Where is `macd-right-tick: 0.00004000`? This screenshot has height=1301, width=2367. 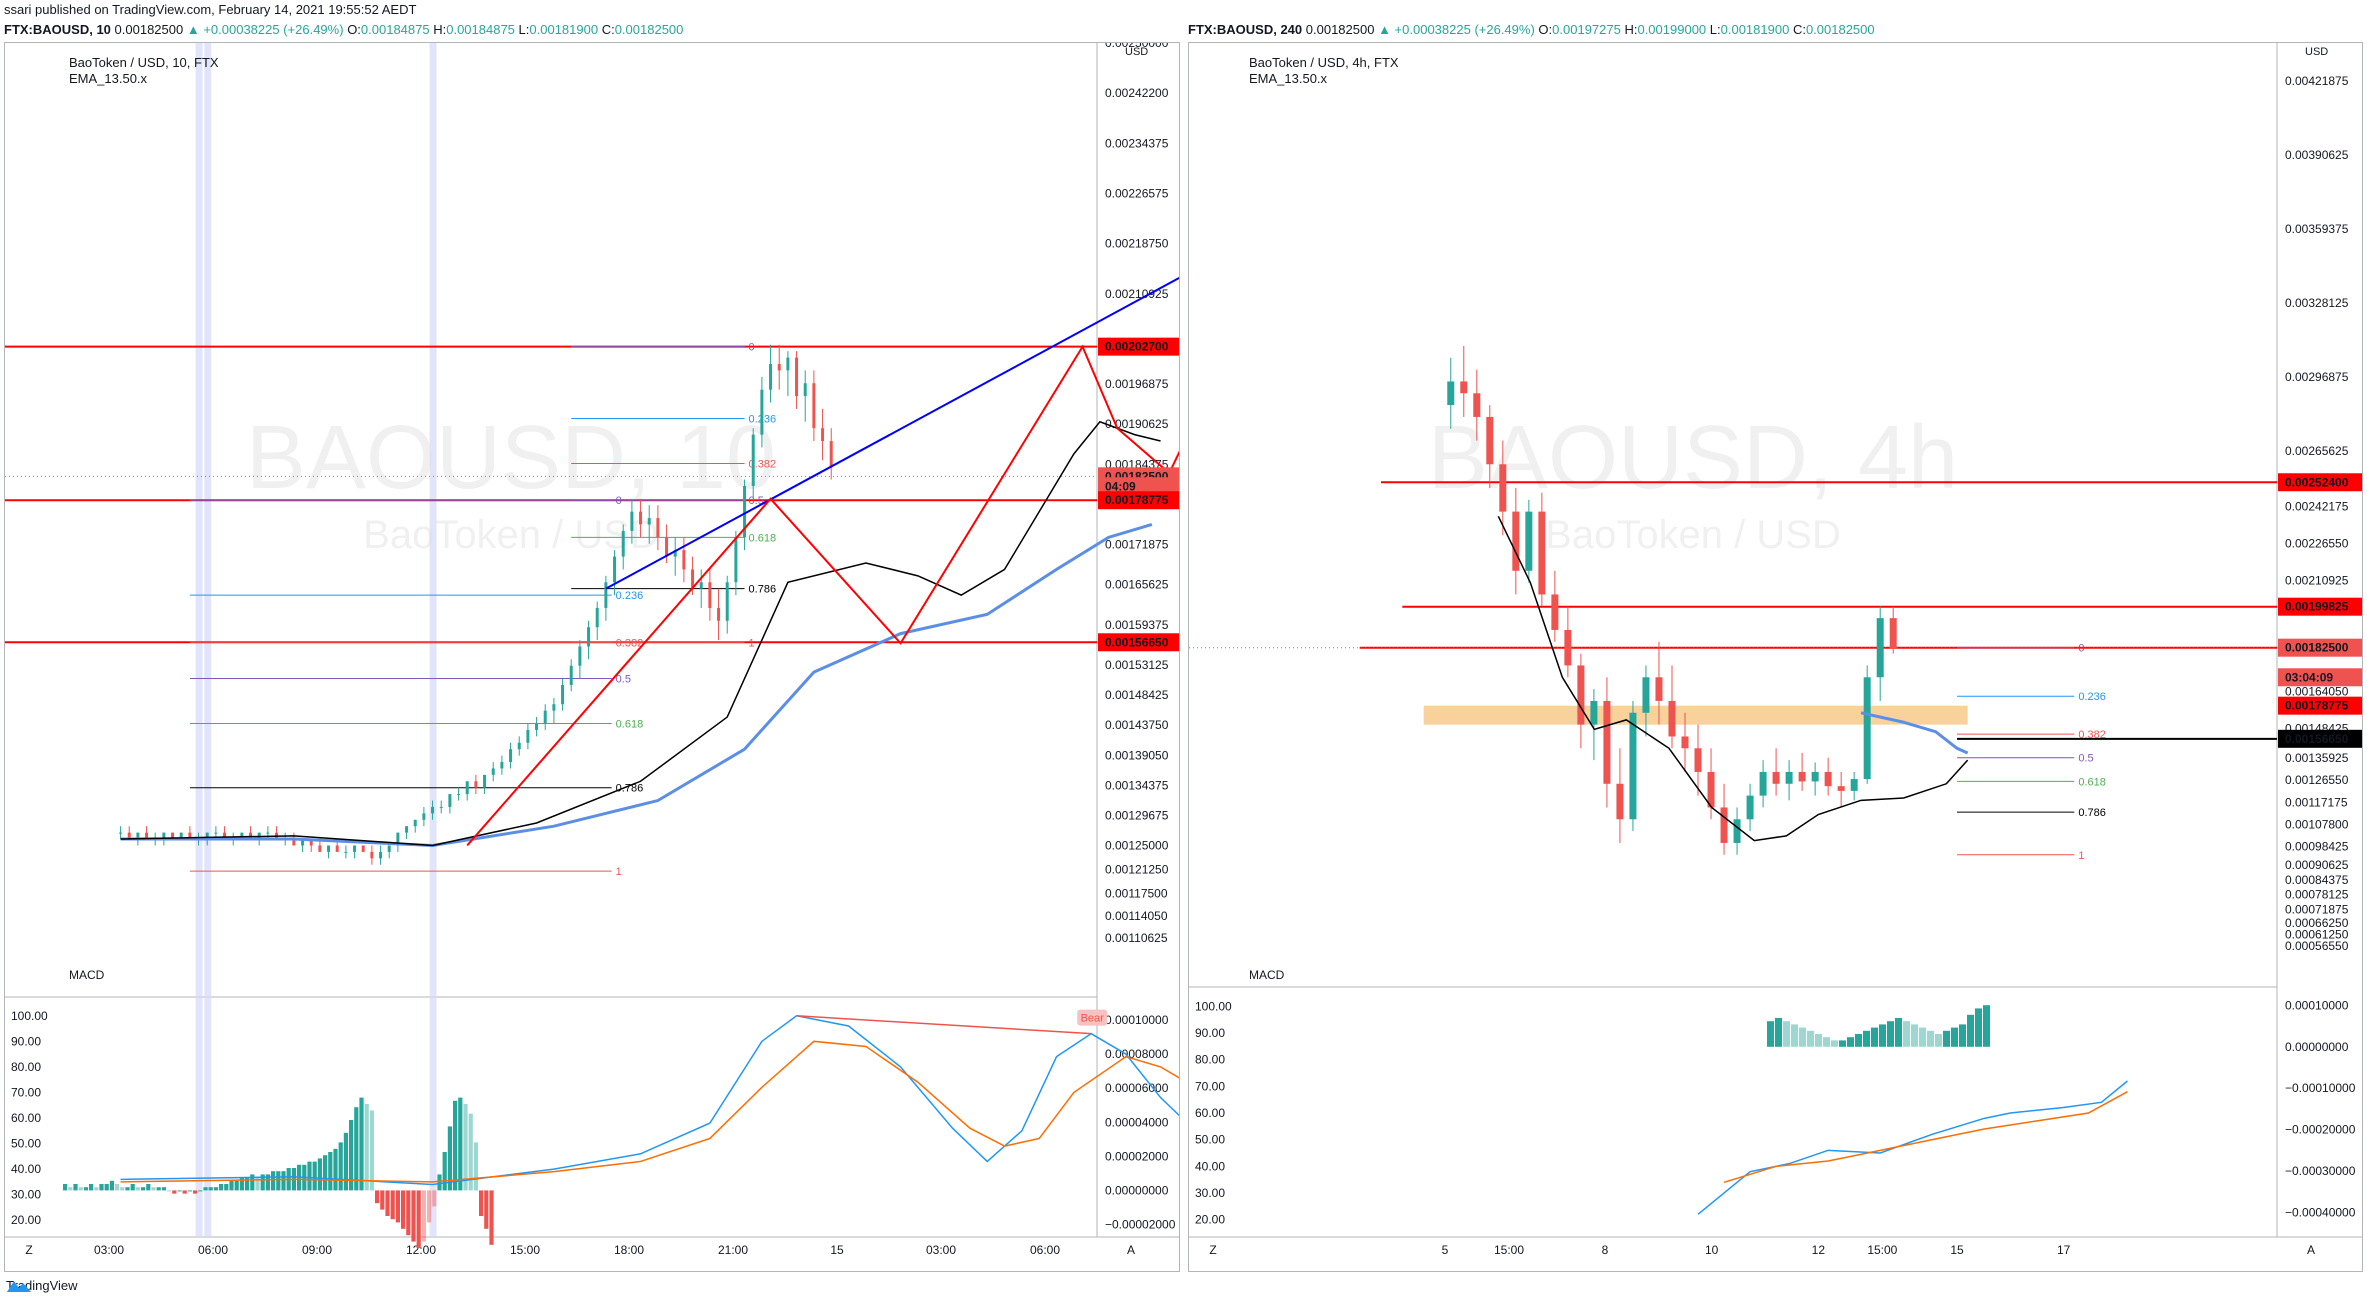
macd-right-tick: 0.00004000 is located at coordinates (1137, 1122).